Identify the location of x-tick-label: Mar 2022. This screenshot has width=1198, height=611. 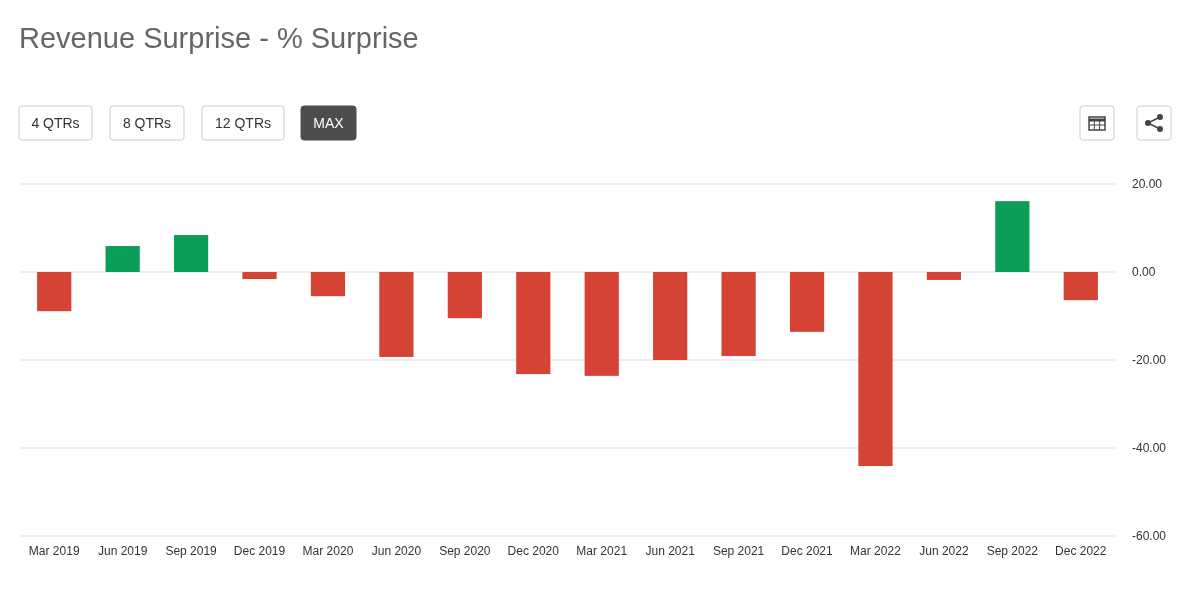
(876, 551).